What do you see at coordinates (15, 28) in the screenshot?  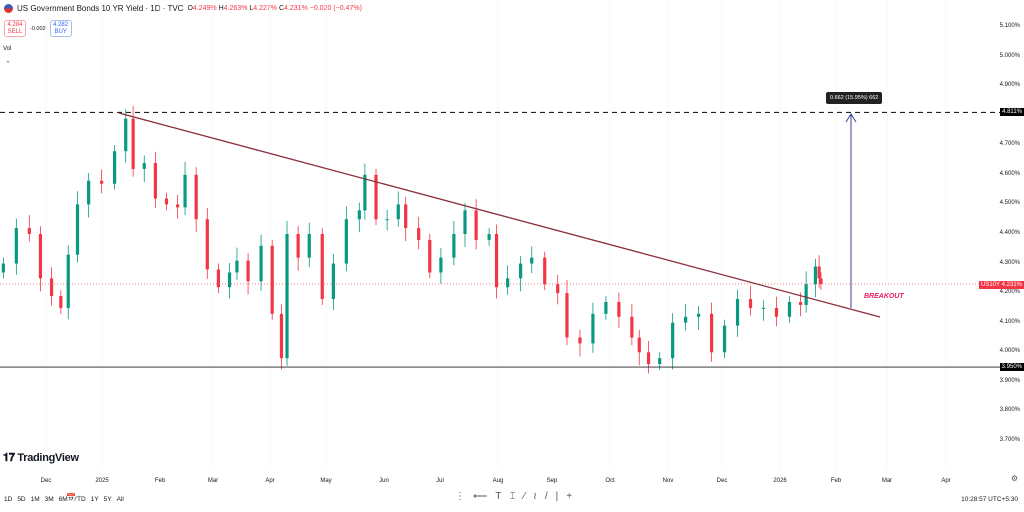 I see `sell-button: 4.284 SELL` at bounding box center [15, 28].